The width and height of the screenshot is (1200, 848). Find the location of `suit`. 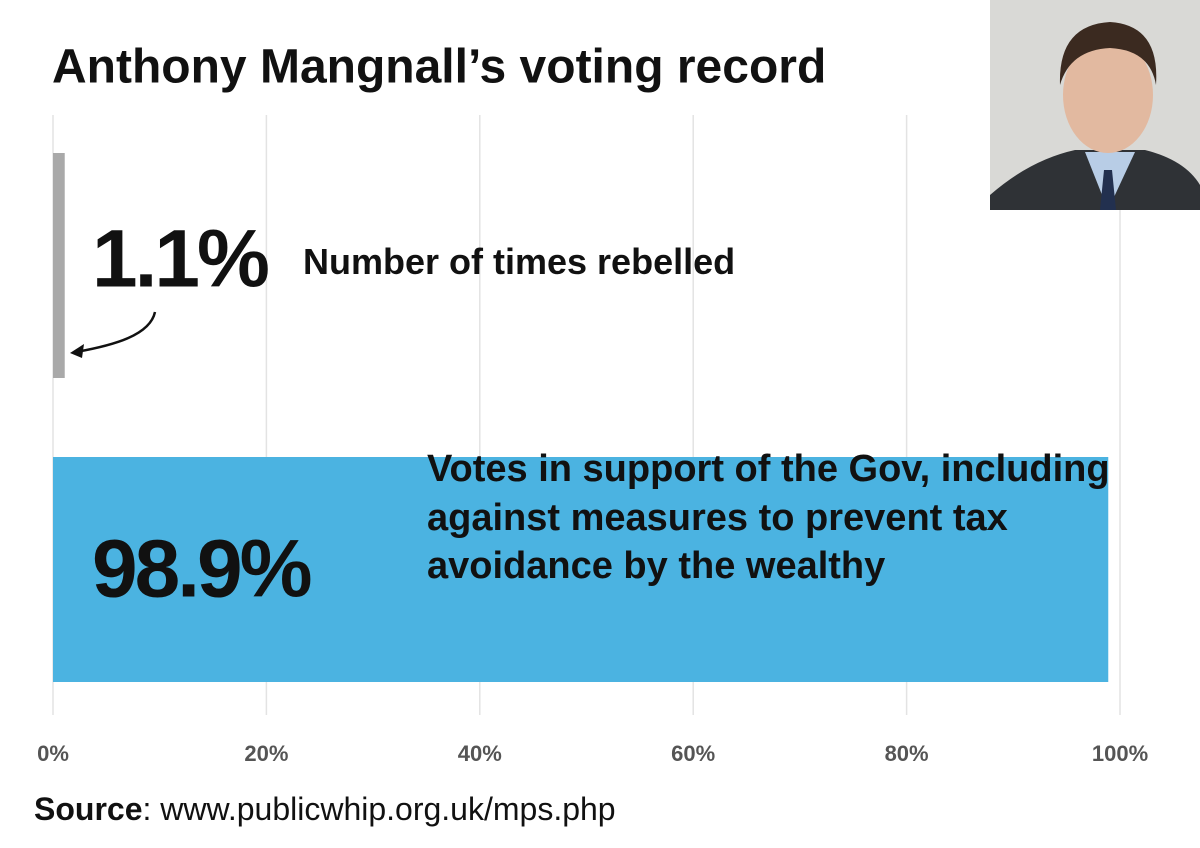

suit is located at coordinates (1095, 180).